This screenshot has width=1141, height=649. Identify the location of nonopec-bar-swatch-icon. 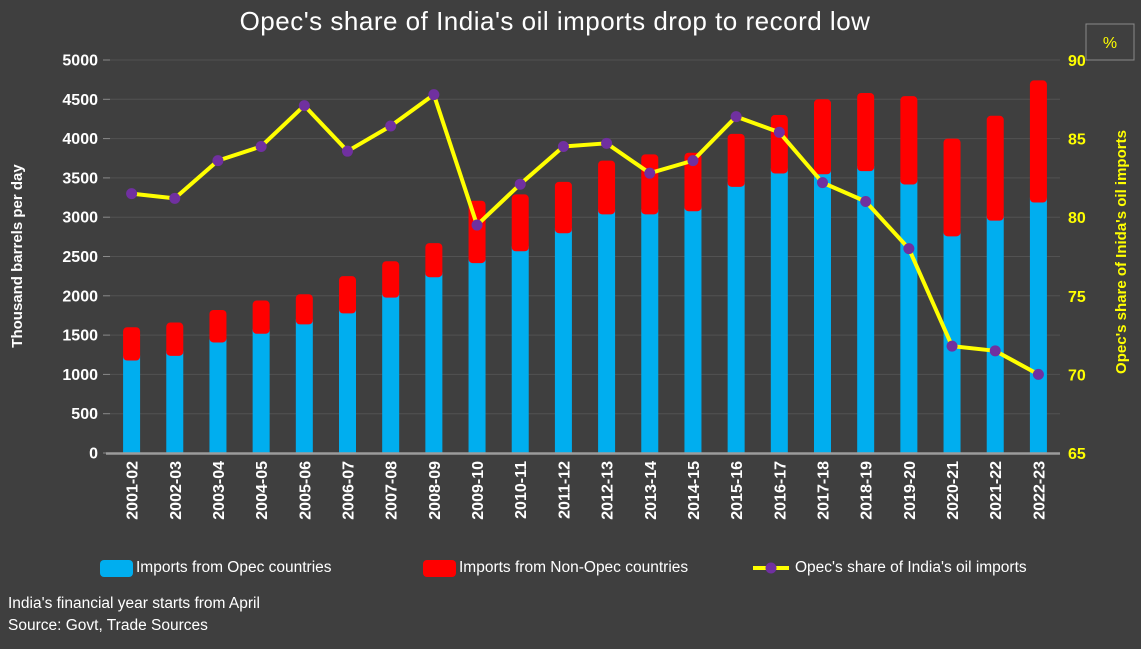
(439, 568).